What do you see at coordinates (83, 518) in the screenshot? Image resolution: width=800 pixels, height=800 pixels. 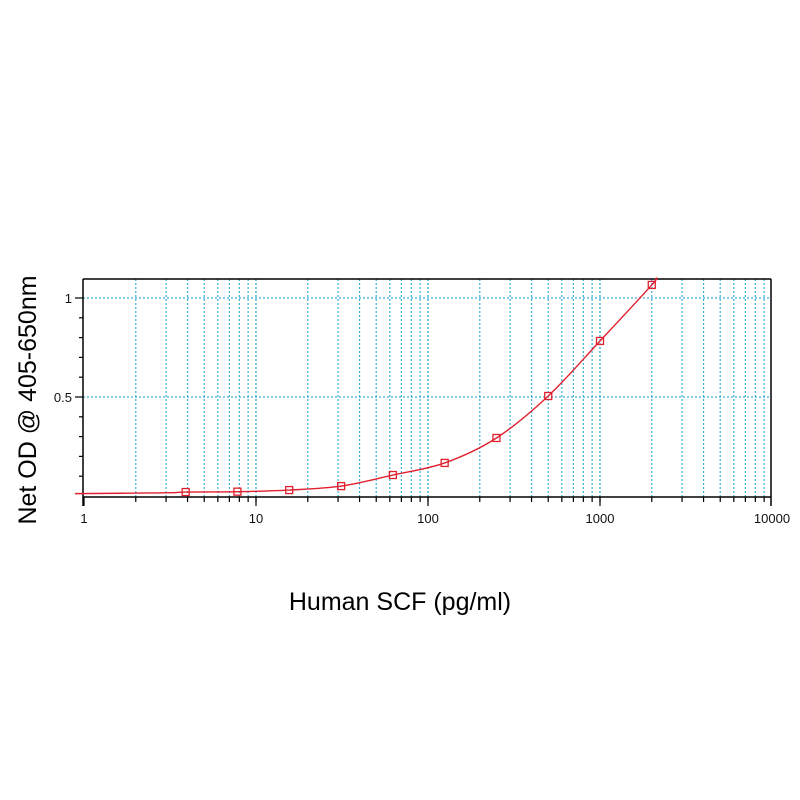 I see `x-tick-label: 1` at bounding box center [83, 518].